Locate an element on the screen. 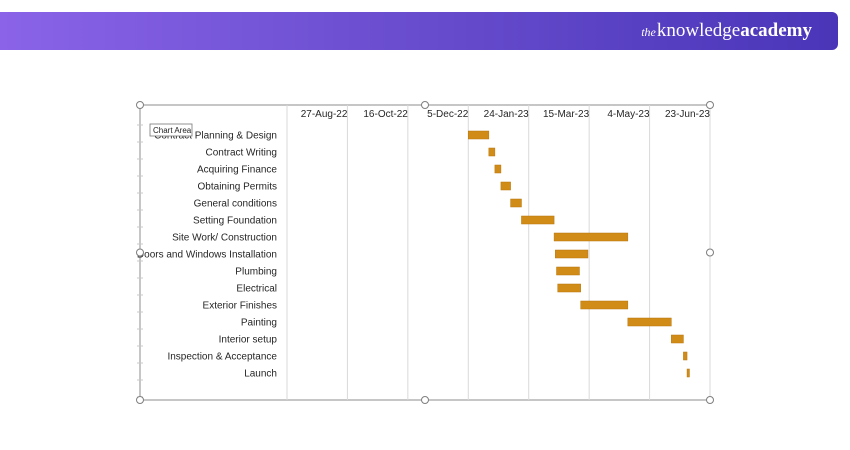  task-label: Exterior Finishes is located at coordinates (240, 306).